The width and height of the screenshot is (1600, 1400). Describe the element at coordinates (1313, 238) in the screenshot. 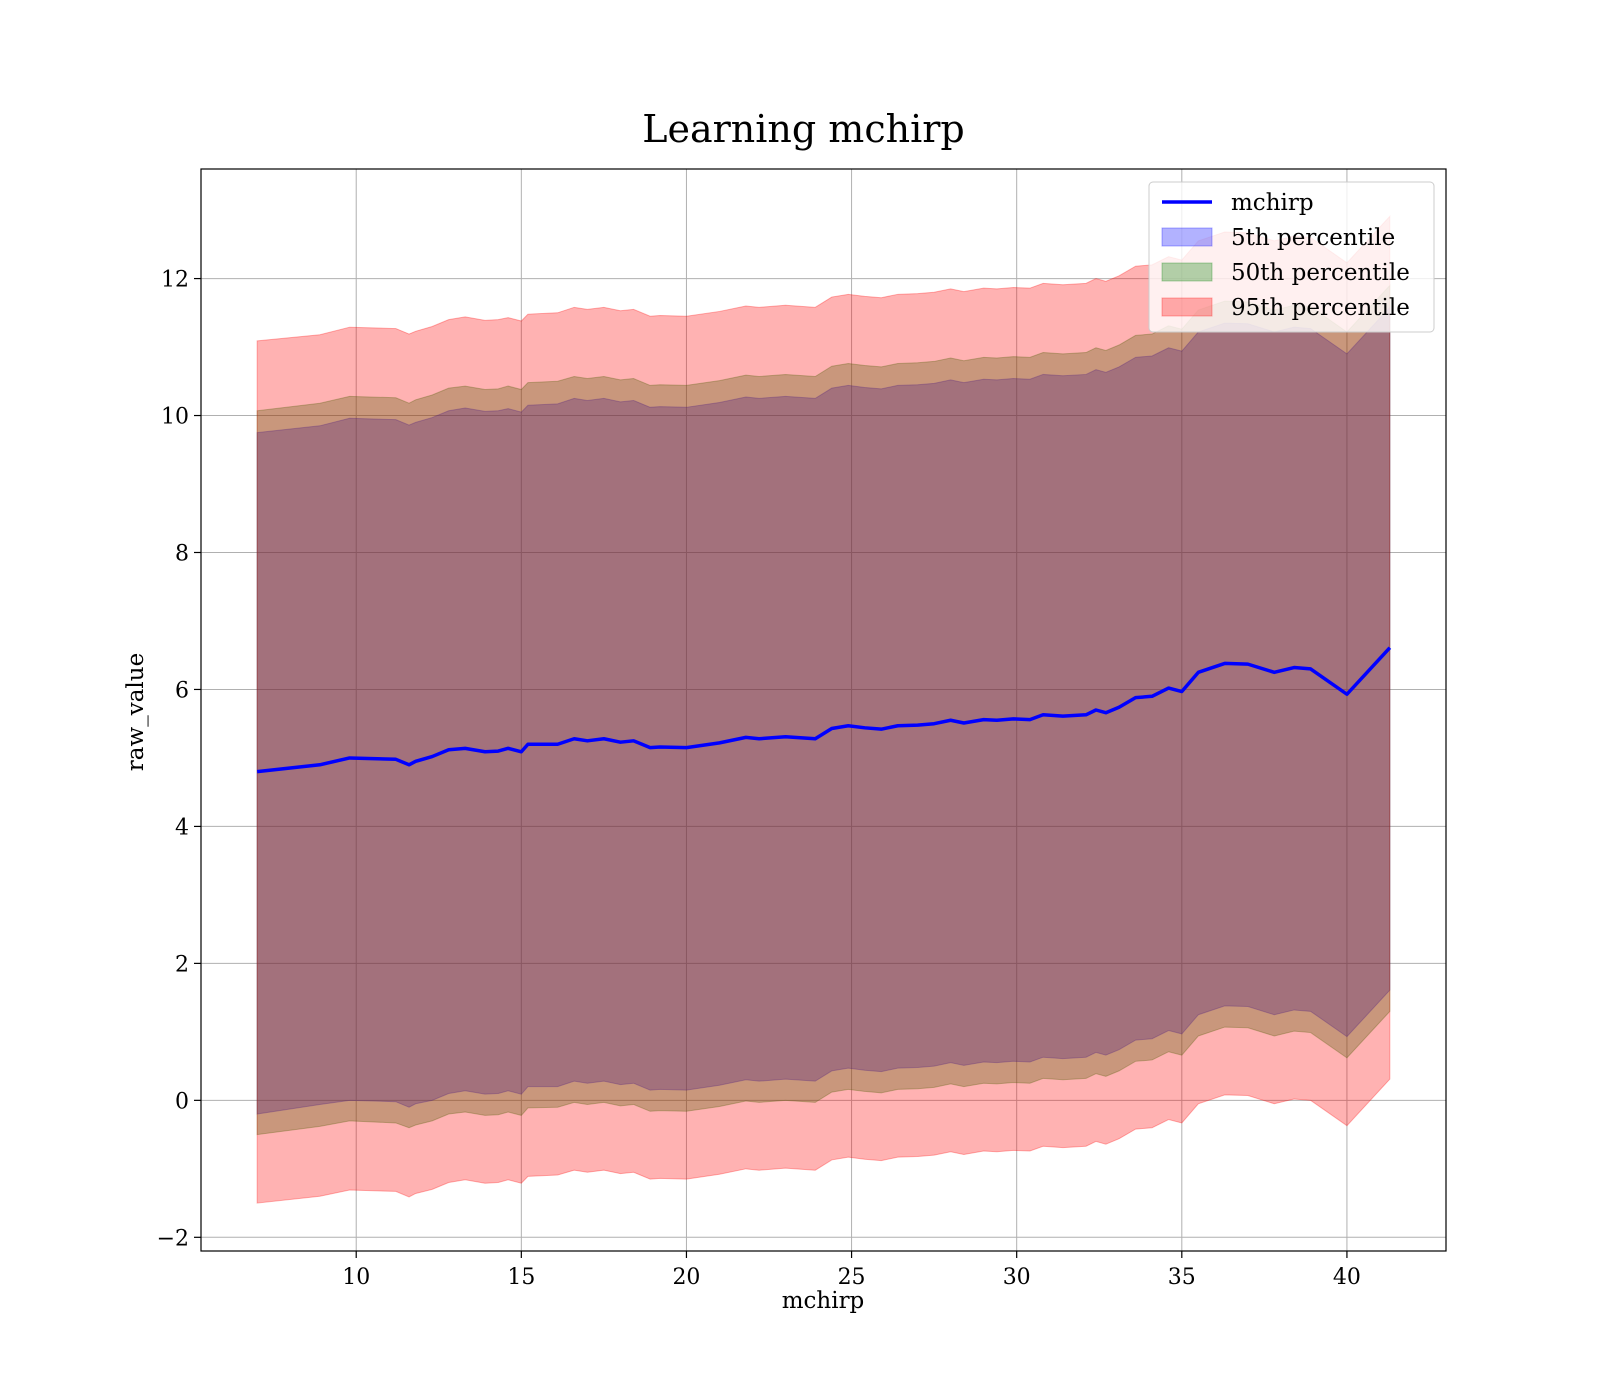

I see `legend-label-5th-percentile: 5th percentile` at that location.